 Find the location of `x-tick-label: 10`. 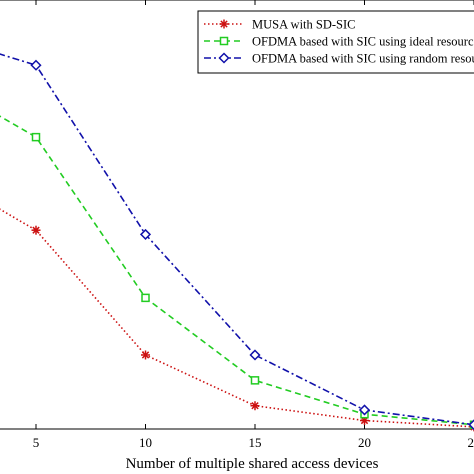

x-tick-label: 10 is located at coordinates (145, 442).